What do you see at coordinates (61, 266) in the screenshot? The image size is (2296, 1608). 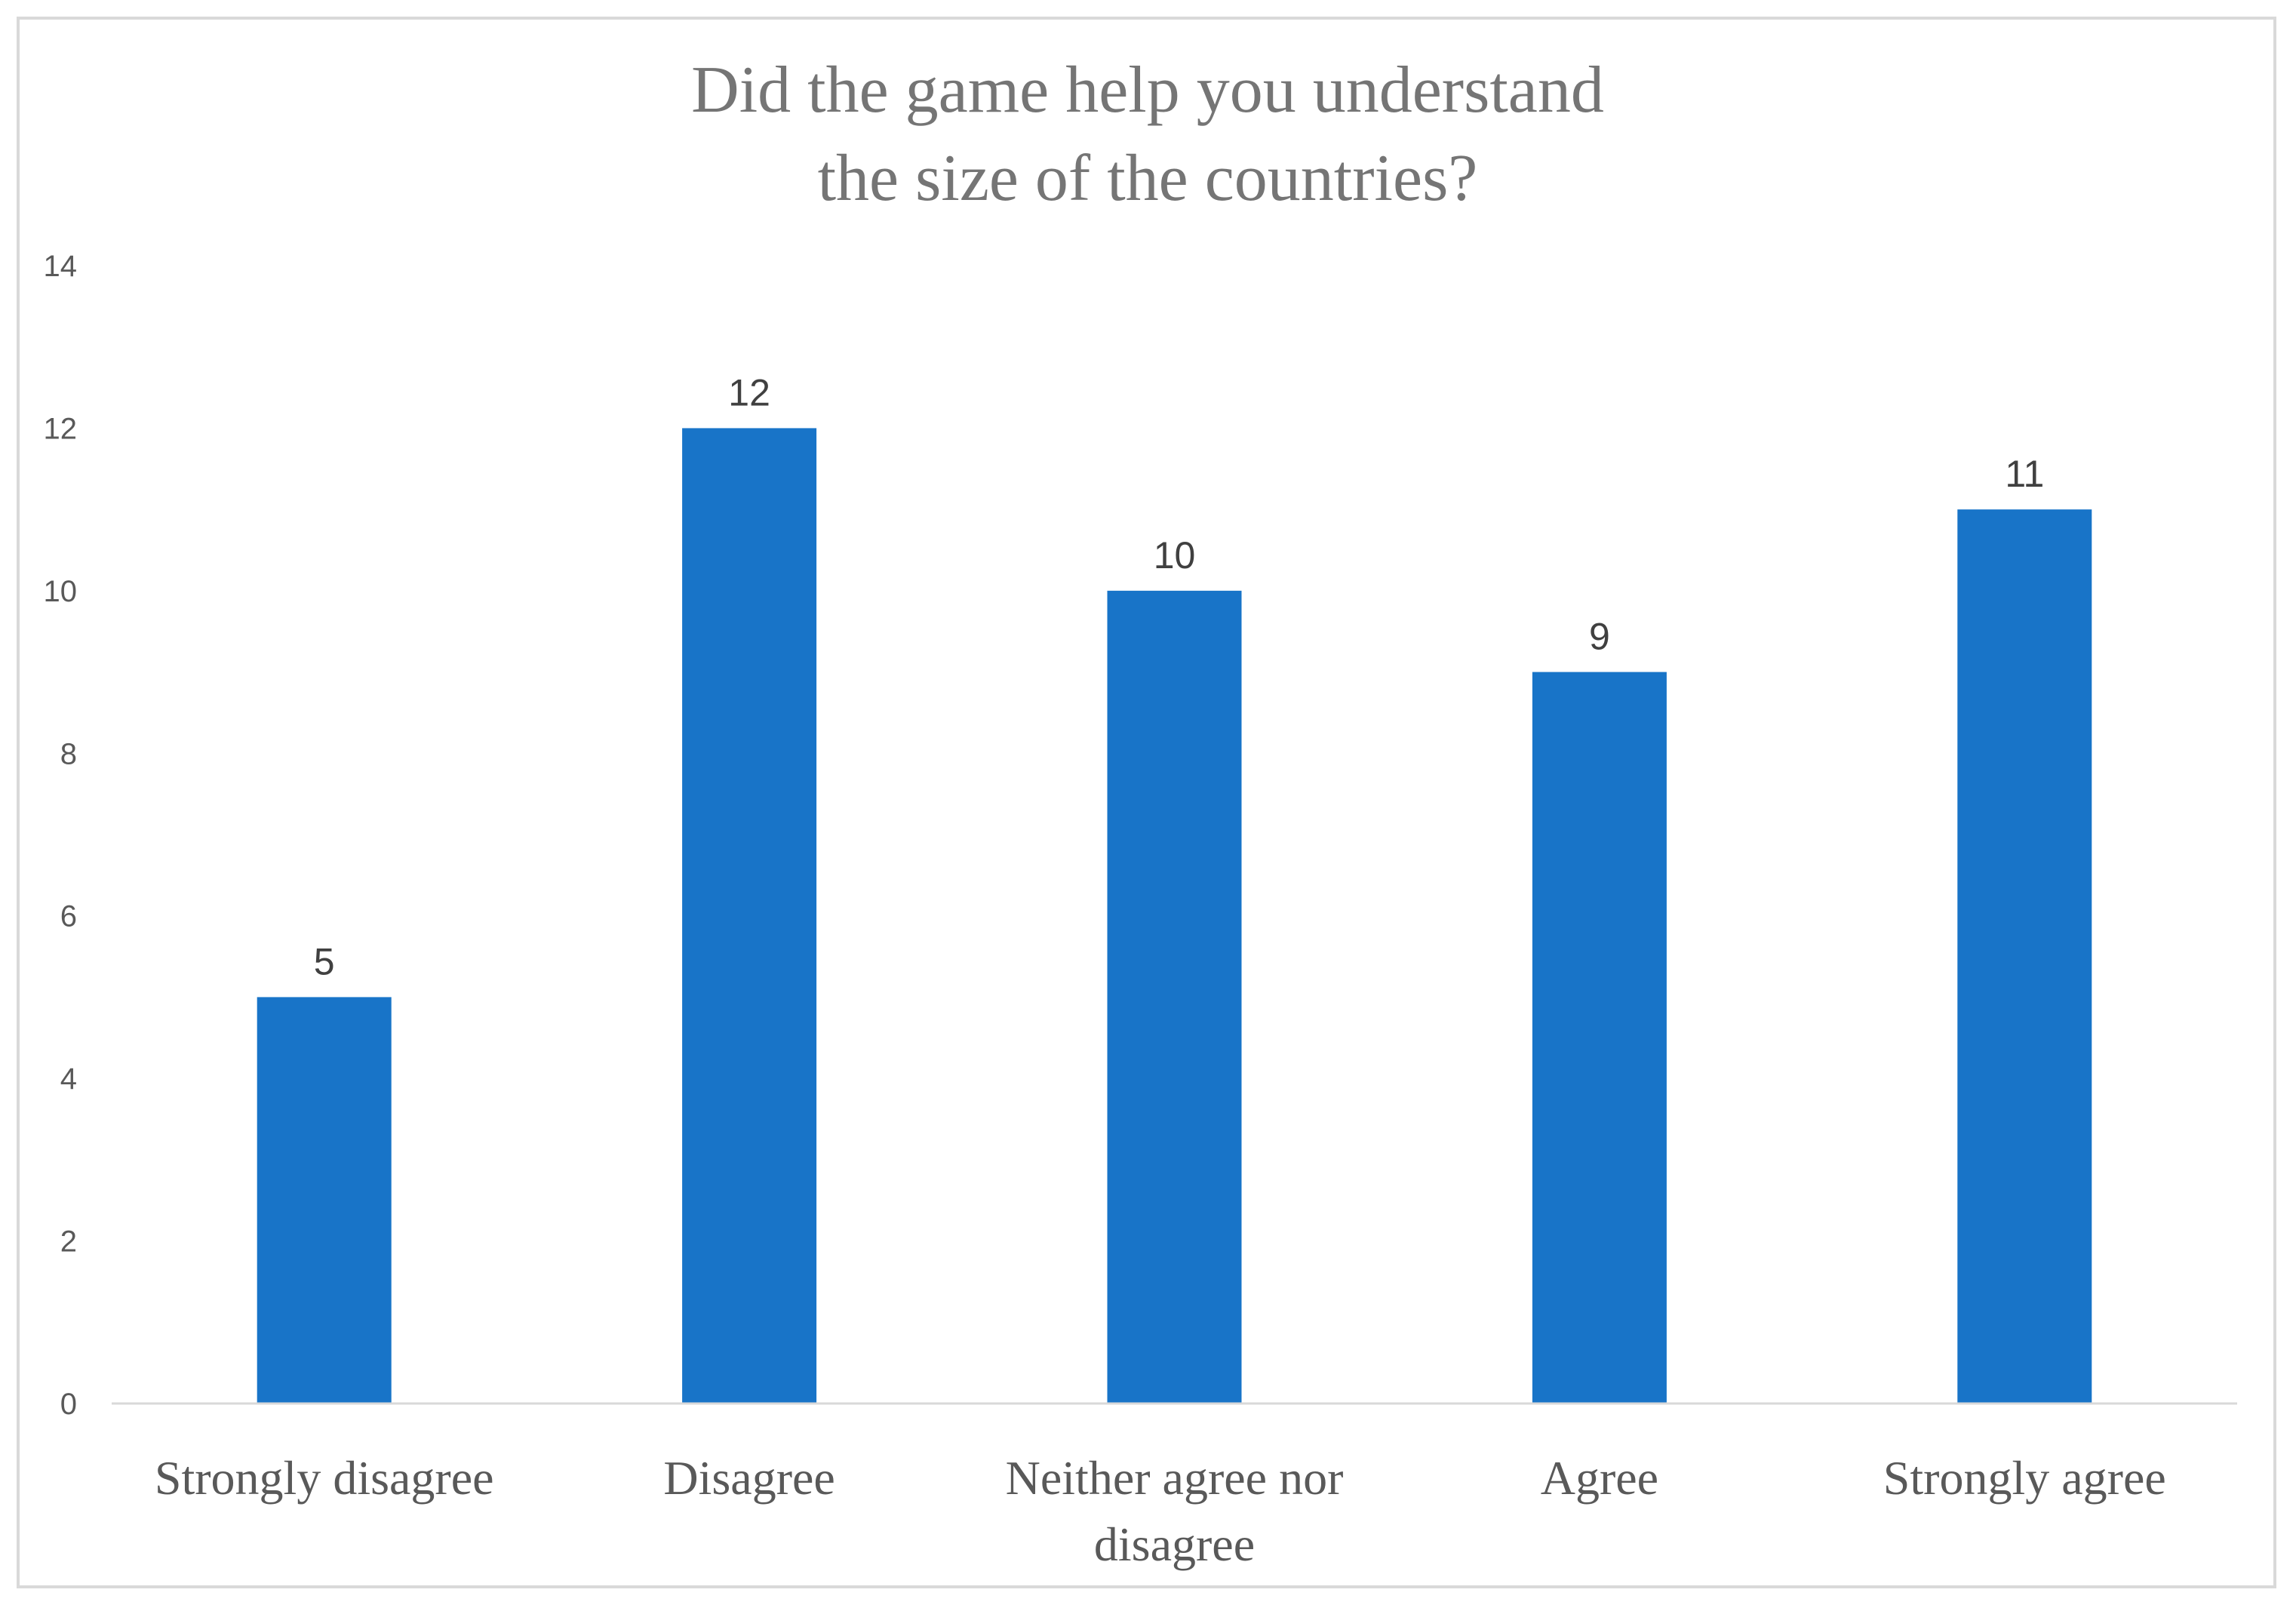 I see `y-tick-label: 14` at bounding box center [61, 266].